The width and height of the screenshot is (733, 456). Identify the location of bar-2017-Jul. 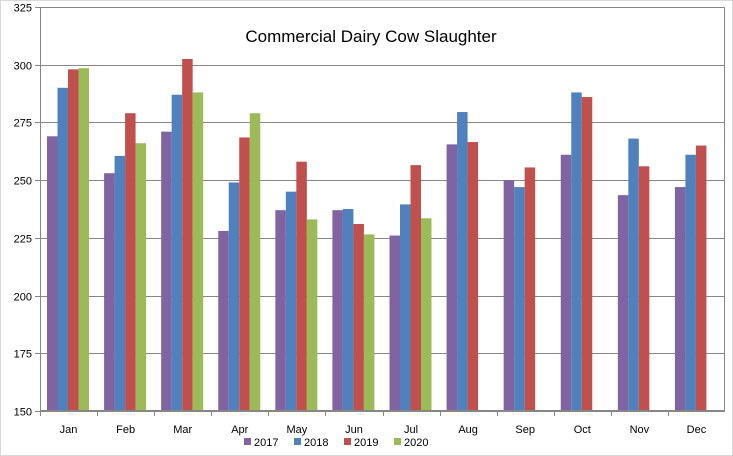
(394, 323).